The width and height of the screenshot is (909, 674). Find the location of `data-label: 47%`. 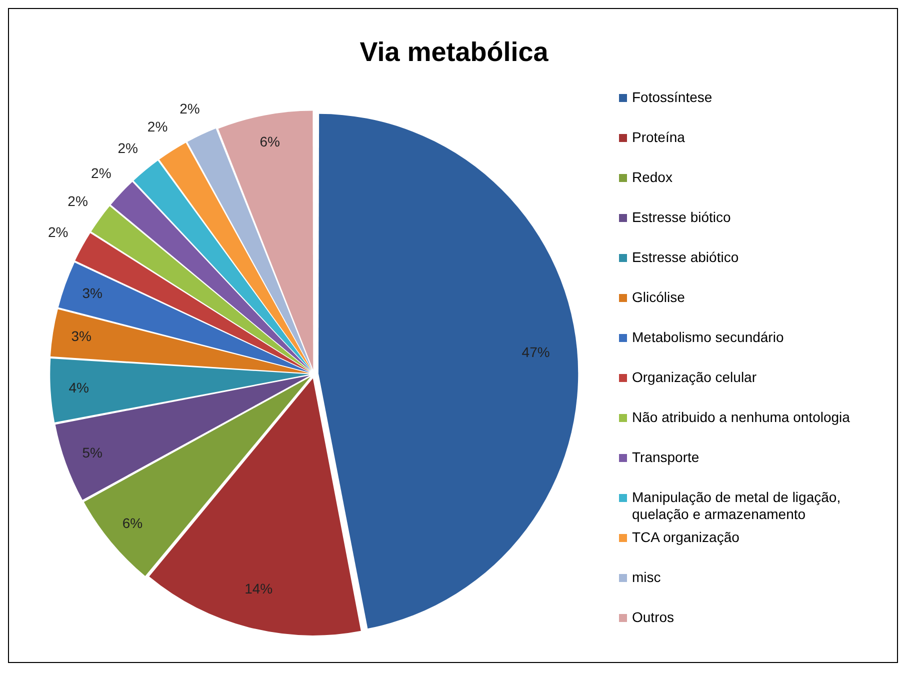

data-label: 47% is located at coordinates (536, 352).